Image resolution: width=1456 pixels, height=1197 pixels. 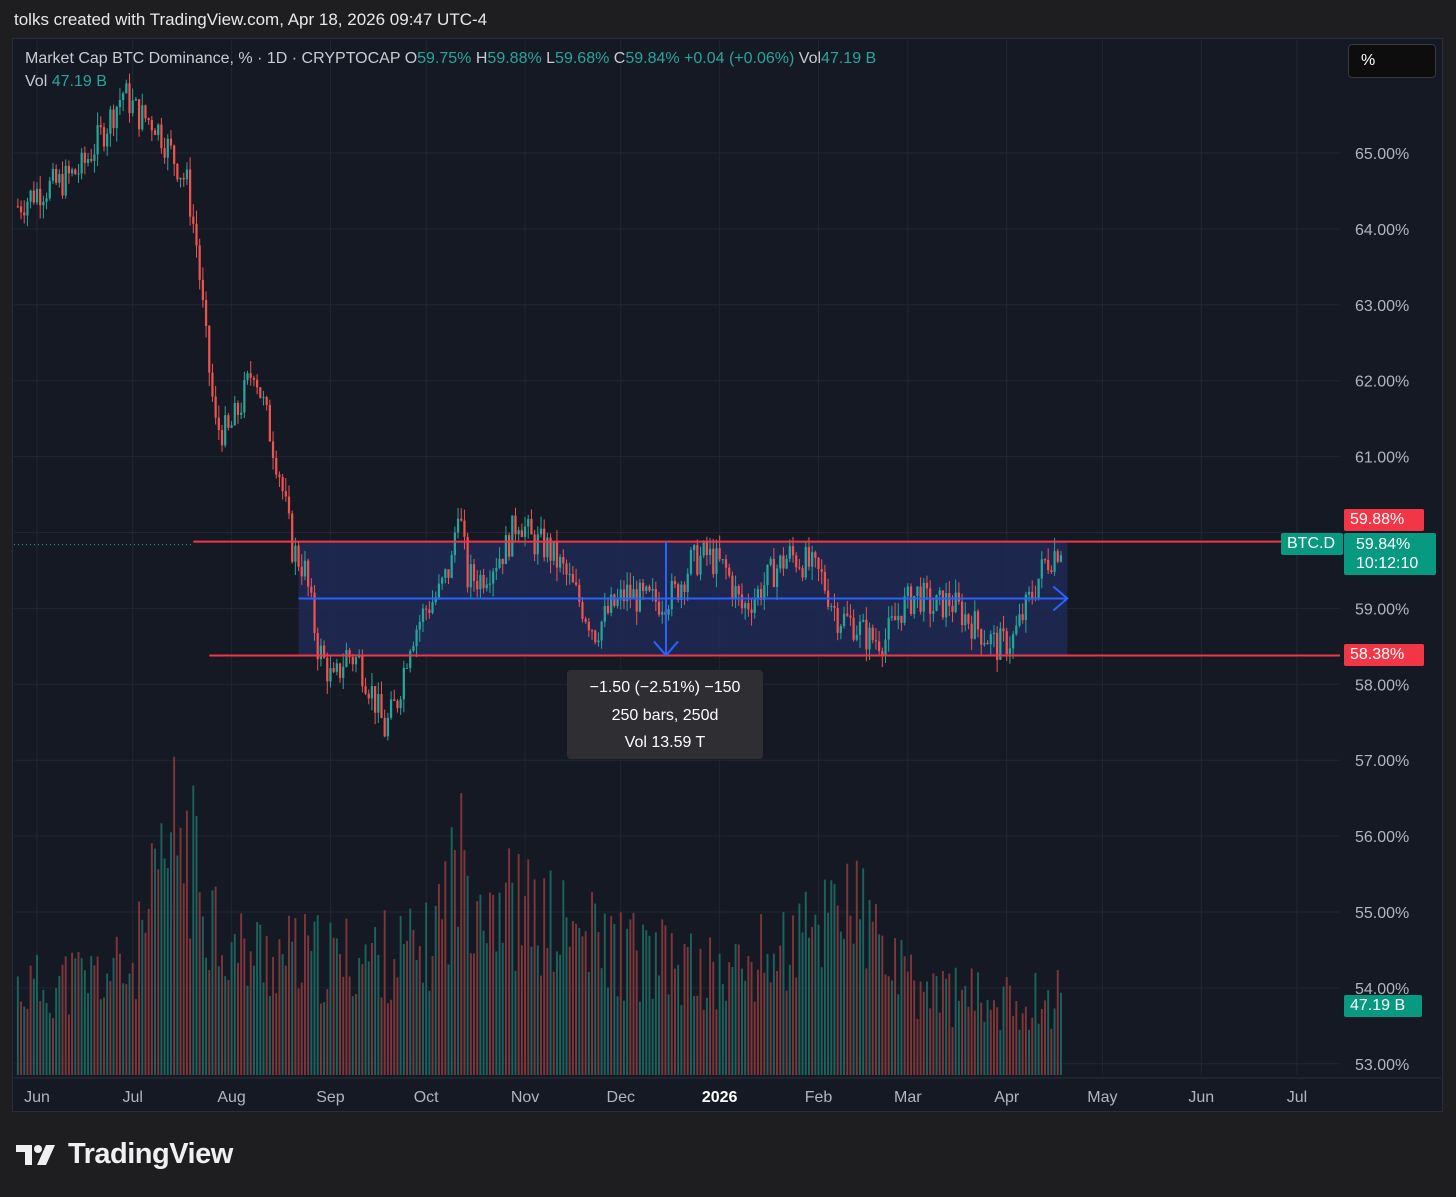 What do you see at coordinates (683, 599) in the screenshot?
I see `measure-arrows` at bounding box center [683, 599].